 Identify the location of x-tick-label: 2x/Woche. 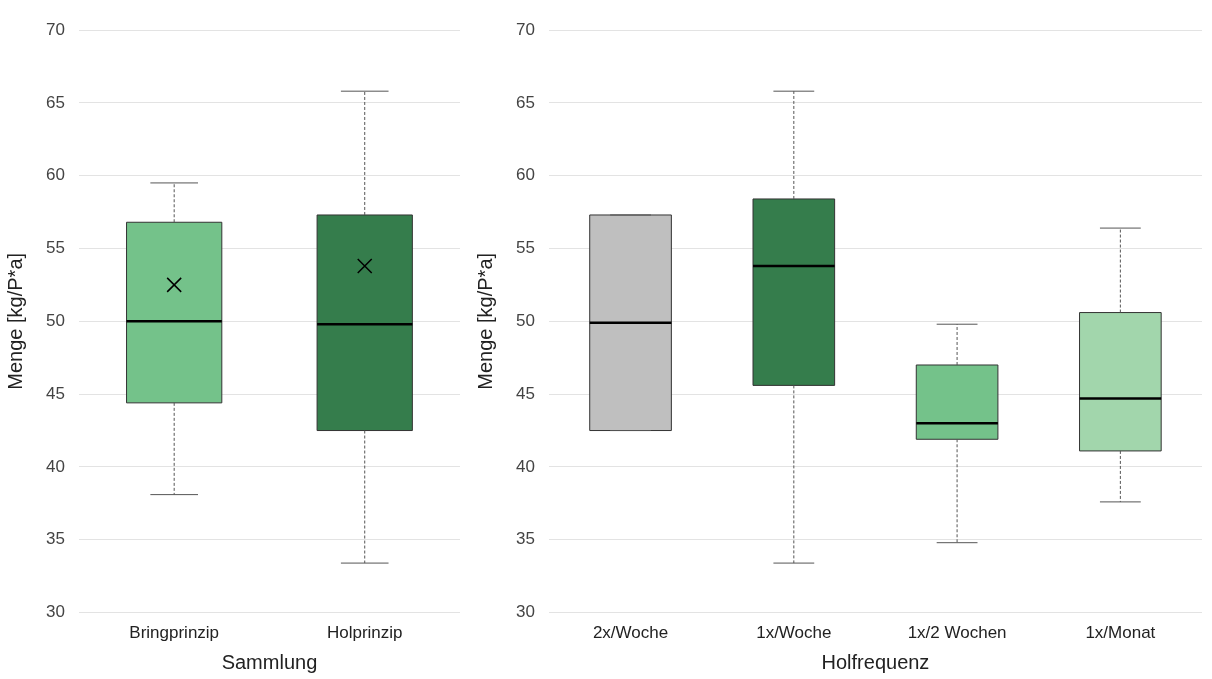
(630, 633).